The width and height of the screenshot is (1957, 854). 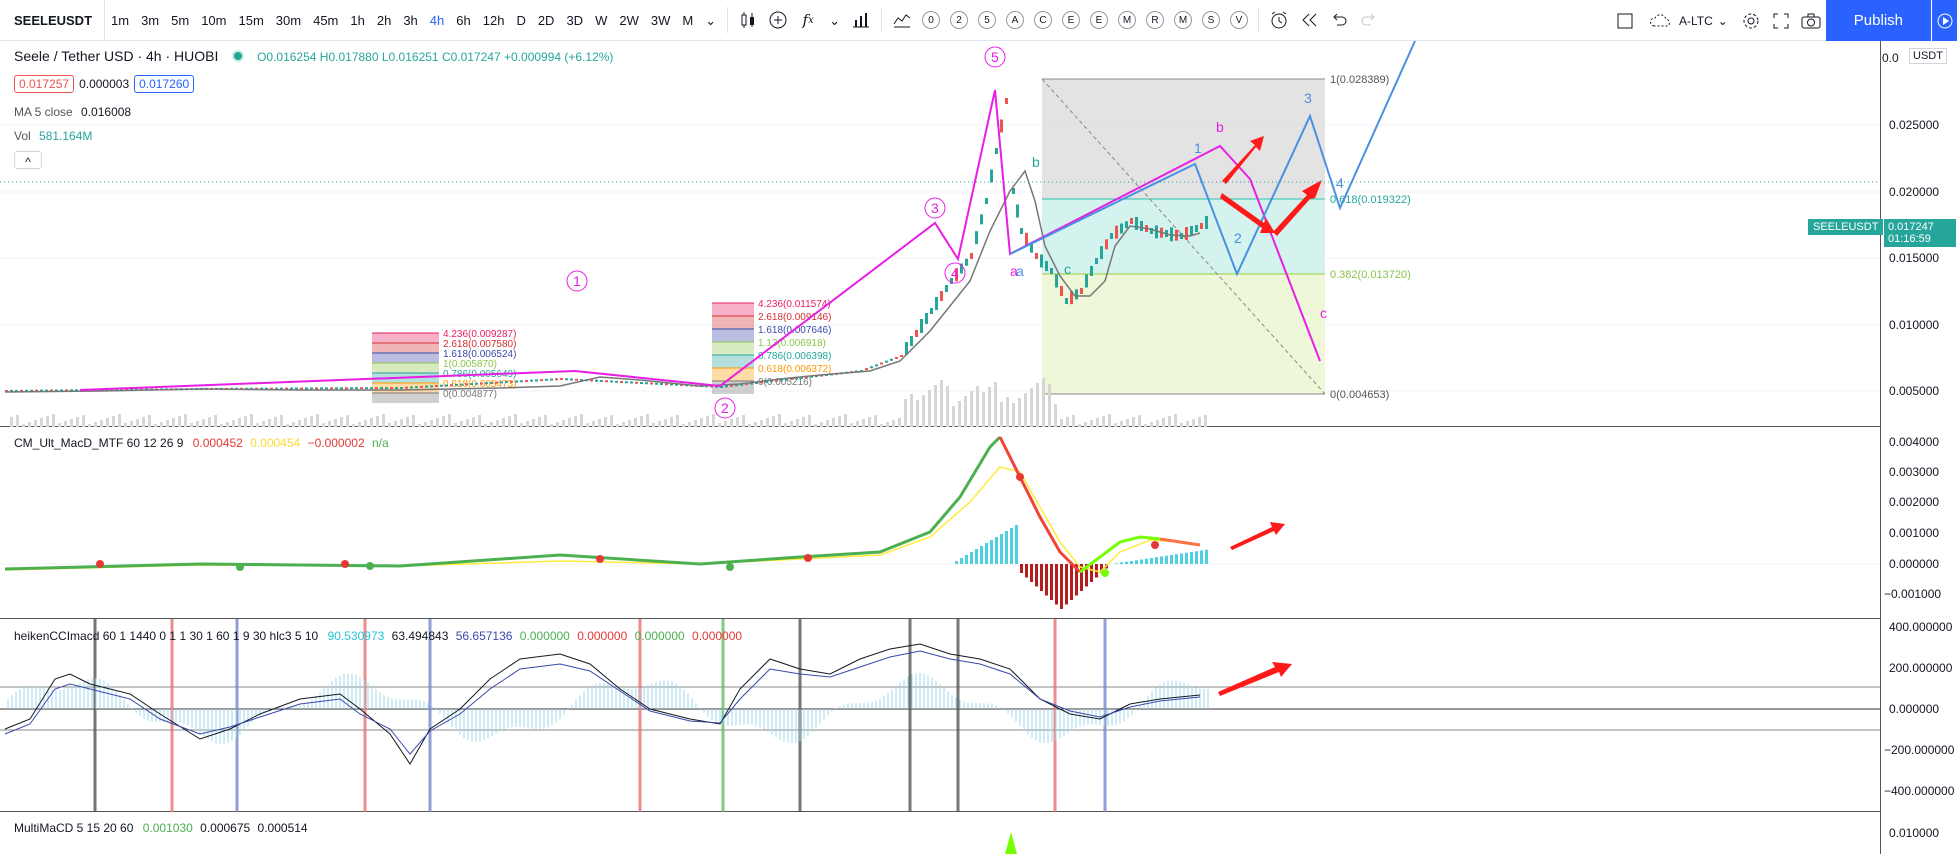 I want to click on ma-legend: MA 5 close 0.016008, so click(x=72, y=112).